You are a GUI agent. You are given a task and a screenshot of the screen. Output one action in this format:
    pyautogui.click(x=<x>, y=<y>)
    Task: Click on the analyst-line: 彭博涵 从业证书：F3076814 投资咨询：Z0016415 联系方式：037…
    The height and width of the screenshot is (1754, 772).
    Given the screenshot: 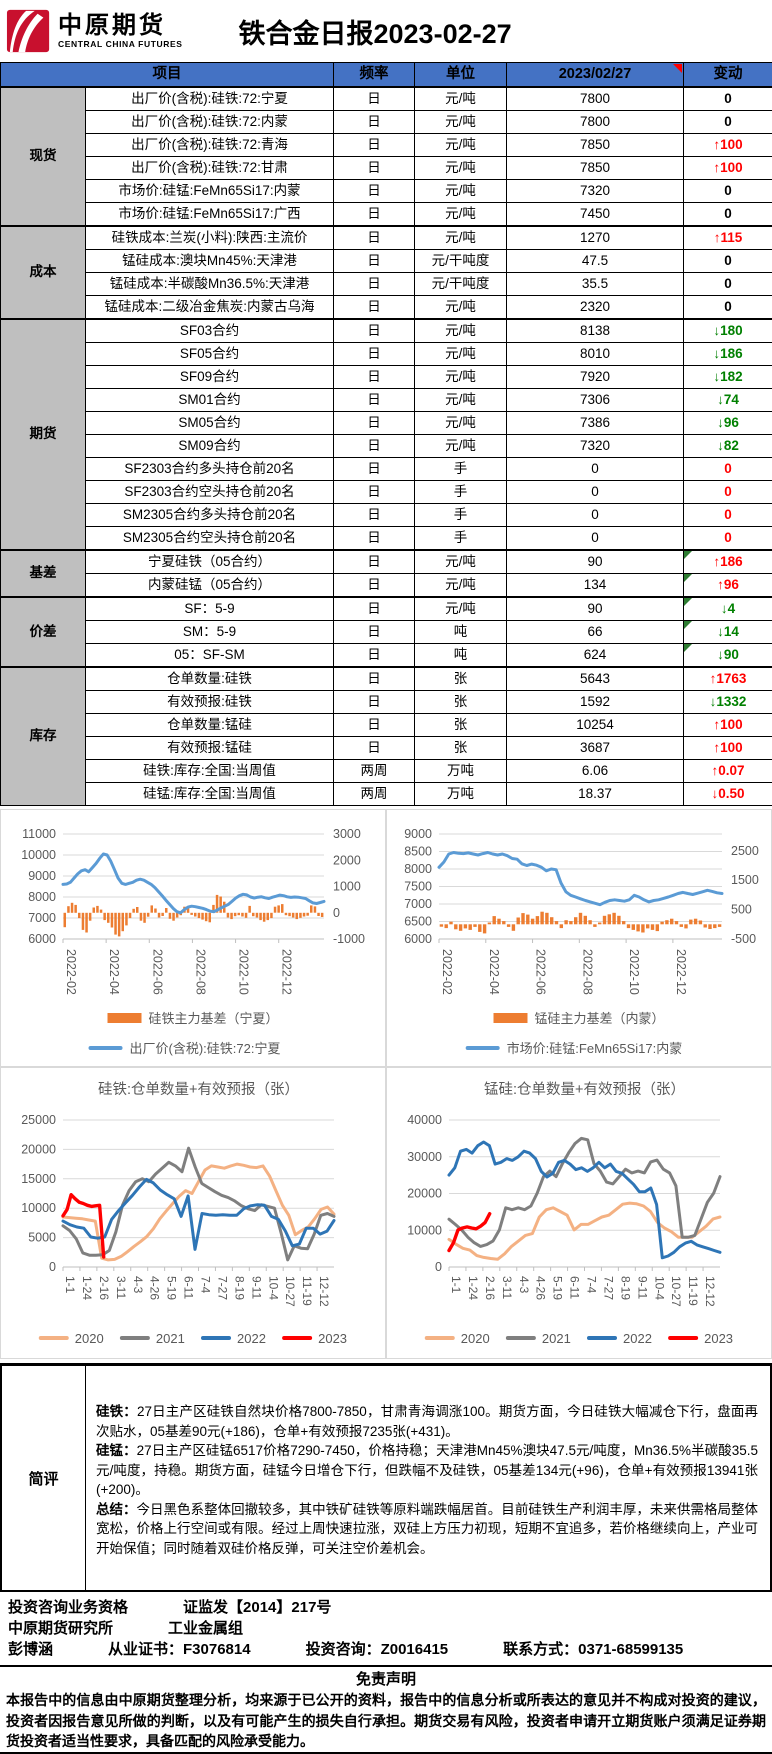 What is the action you would take?
    pyautogui.click(x=386, y=1649)
    